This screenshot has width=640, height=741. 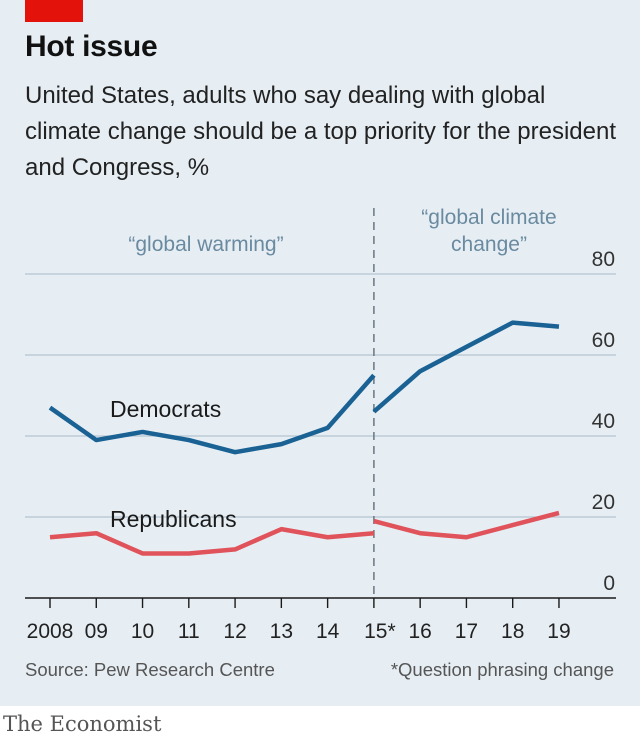 What do you see at coordinates (380, 631) in the screenshot?
I see `x-tick-label: 15*` at bounding box center [380, 631].